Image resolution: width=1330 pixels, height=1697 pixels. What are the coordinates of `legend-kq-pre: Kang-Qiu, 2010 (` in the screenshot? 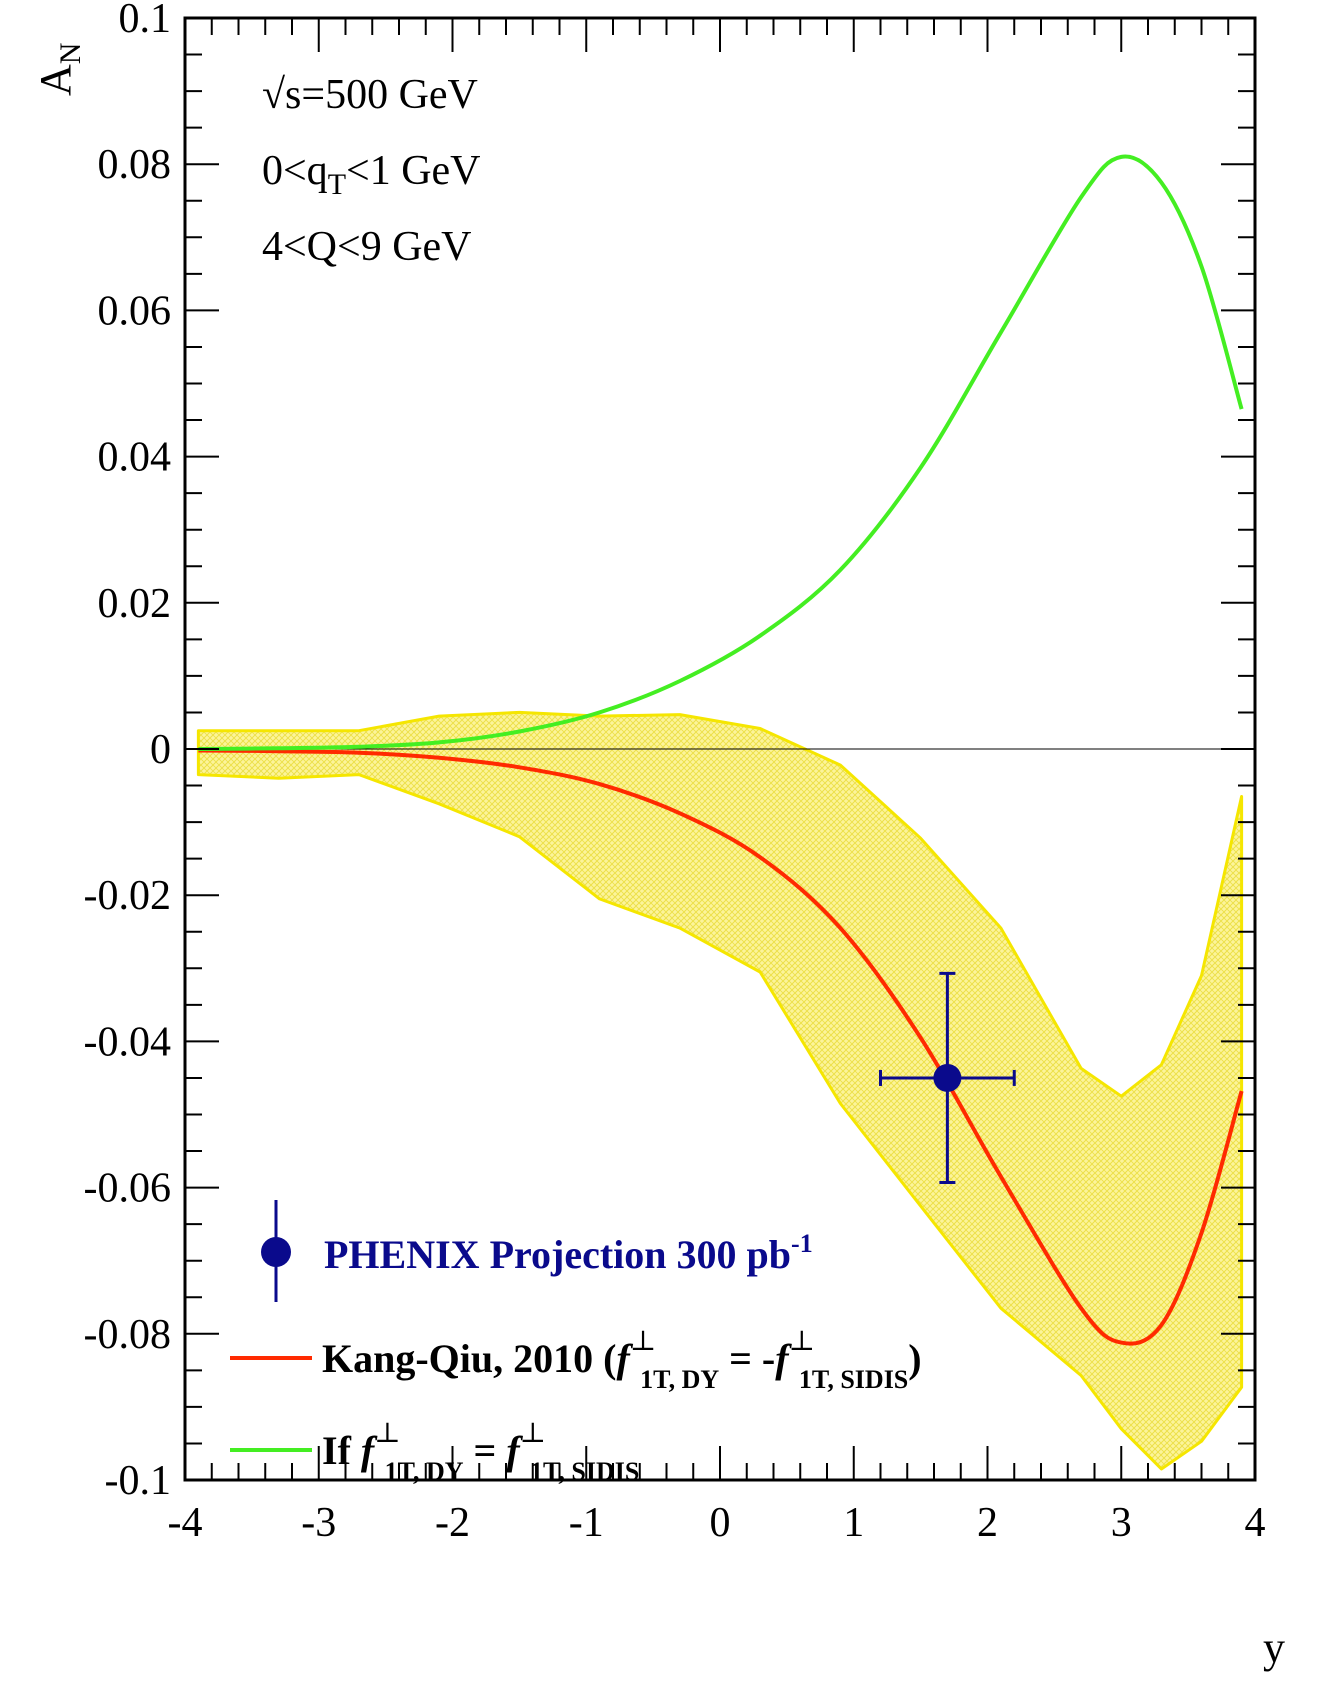 It's located at (469, 1358).